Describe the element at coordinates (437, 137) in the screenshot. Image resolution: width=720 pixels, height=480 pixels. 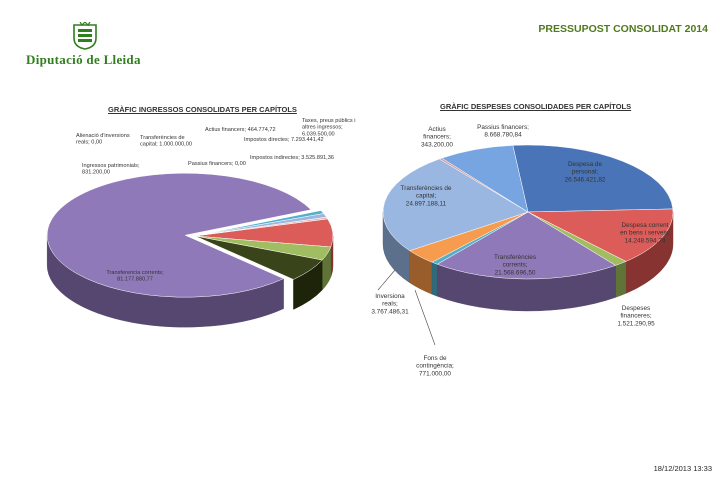
I see `slice-label: Actius financers; 343.200,00` at that location.